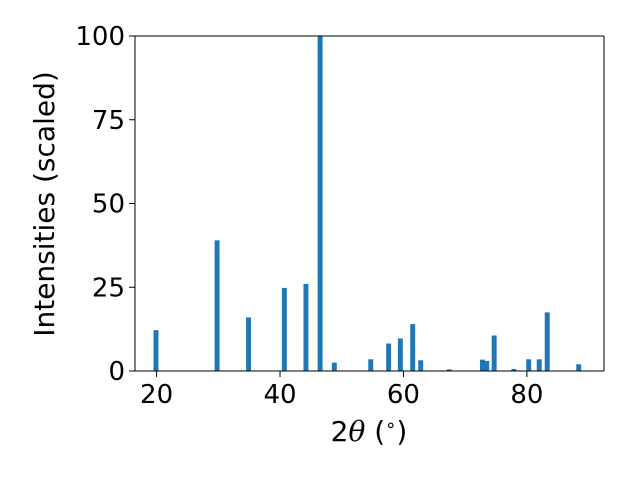 The image size is (640, 480). I want to click on x-axis-label-close: ), so click(401, 431).